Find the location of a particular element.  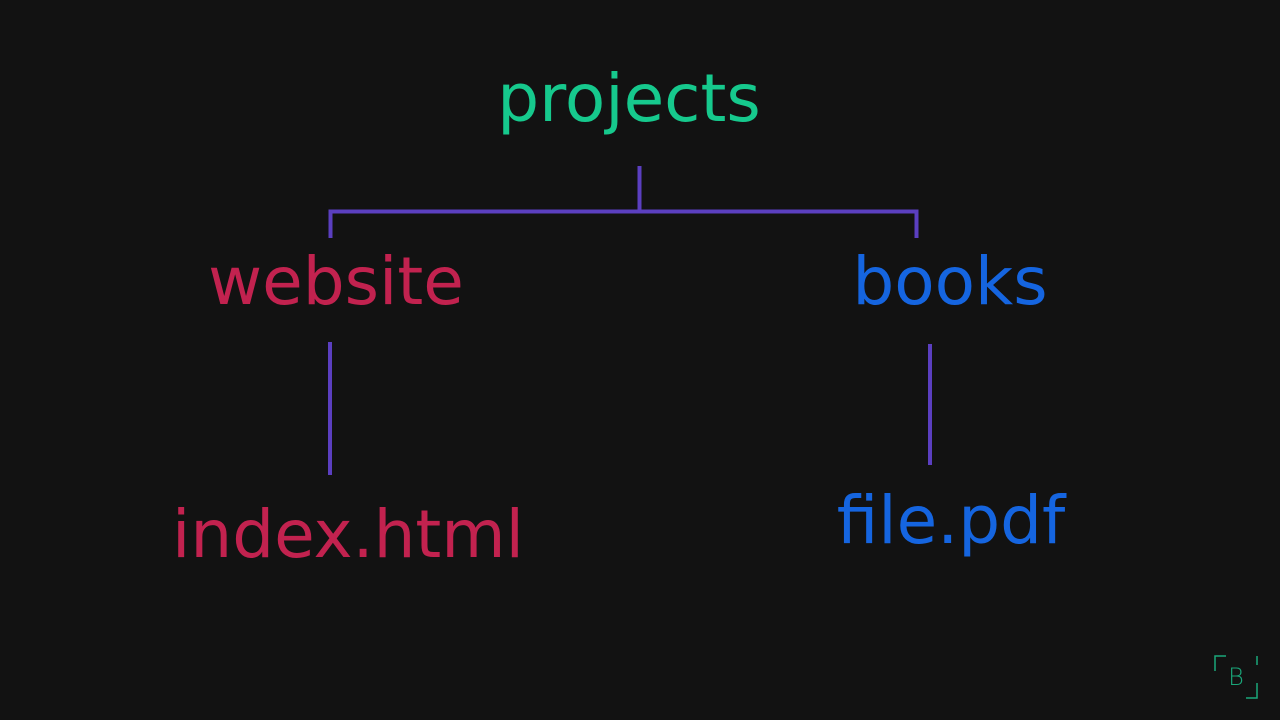

node-projects: projects is located at coordinates (629, 98).